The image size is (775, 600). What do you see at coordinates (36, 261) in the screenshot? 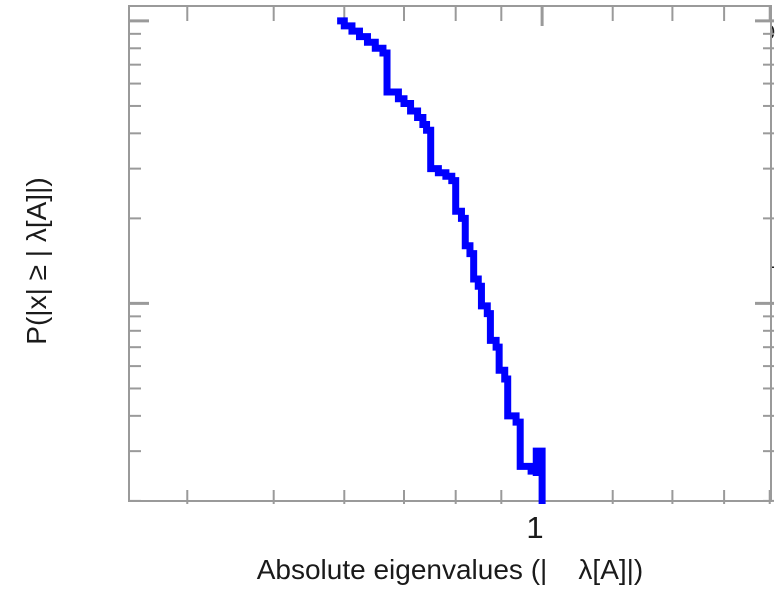
I see `y-axis-title: P(|x| ≥ | λ[A]|)` at bounding box center [36, 261].